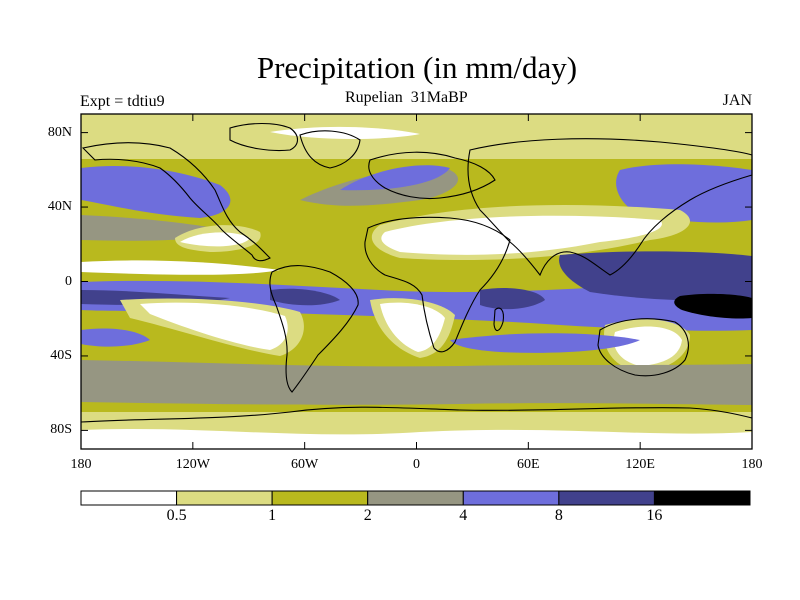  Describe the element at coordinates (655, 276) in the screenshot. I see `field-wpac-very-wet` at that location.